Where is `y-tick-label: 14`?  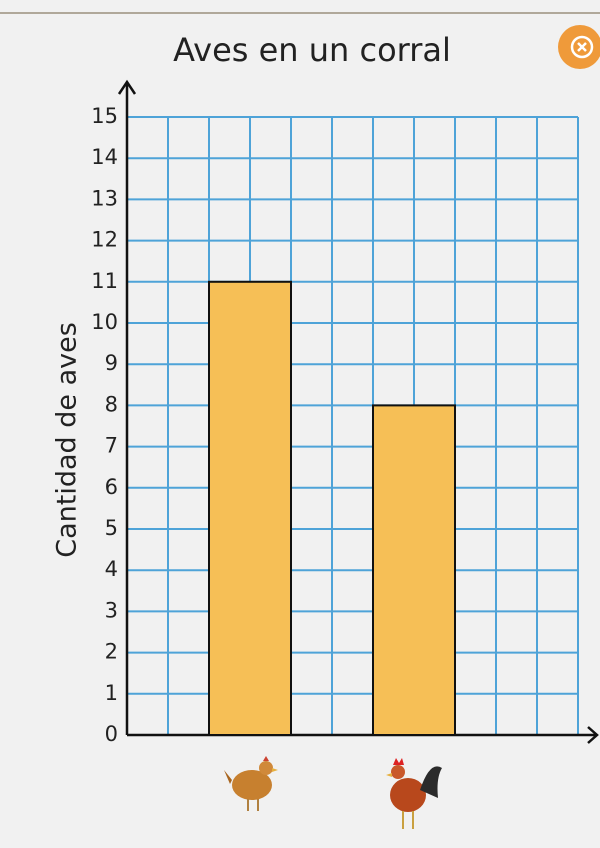 y-tick-label: 14 is located at coordinates (104, 157).